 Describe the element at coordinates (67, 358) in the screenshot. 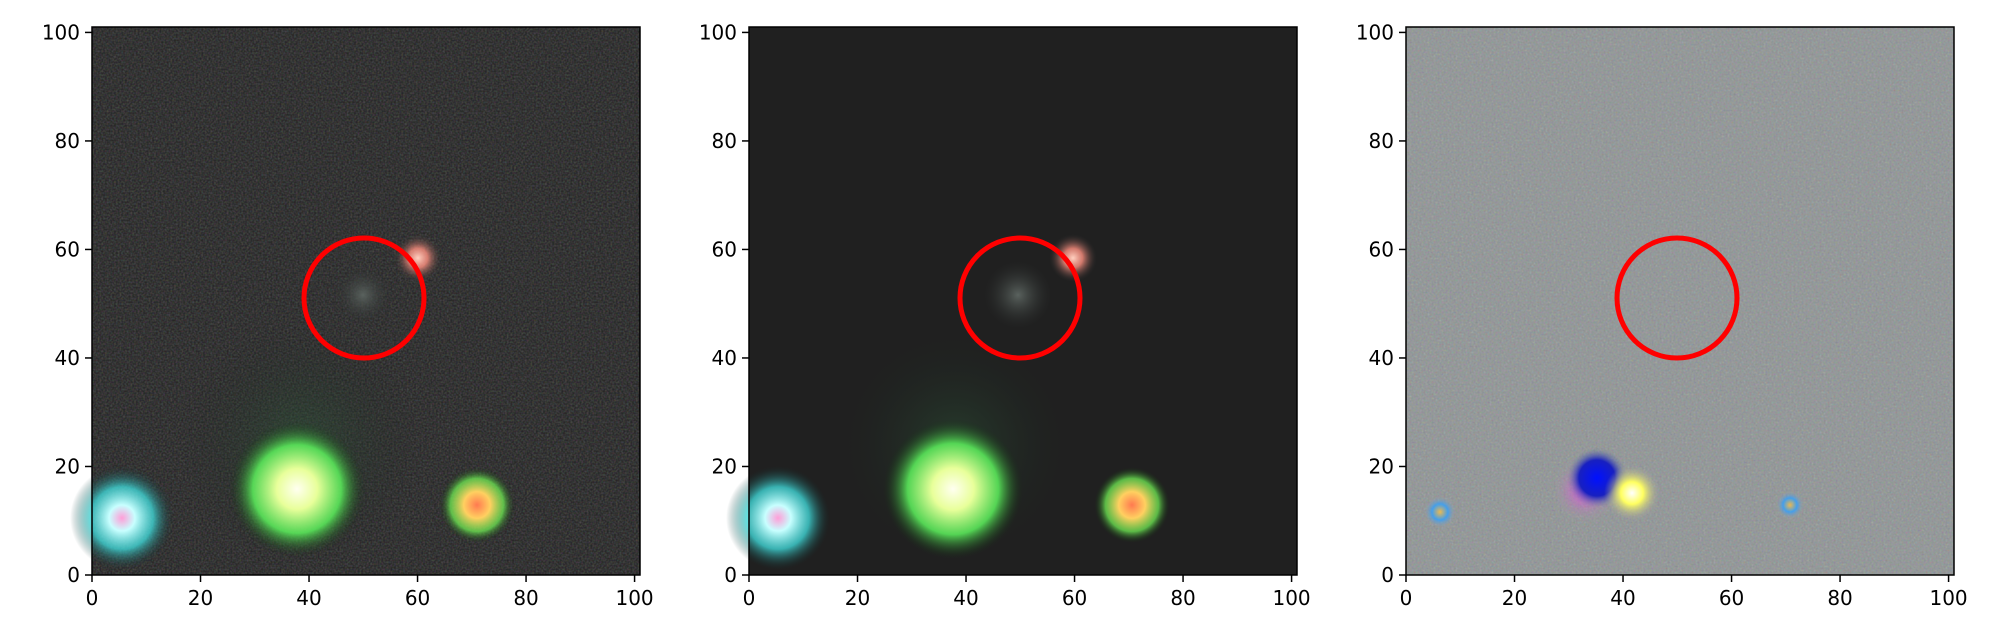

I see `observed-ytick-label: 40` at that location.